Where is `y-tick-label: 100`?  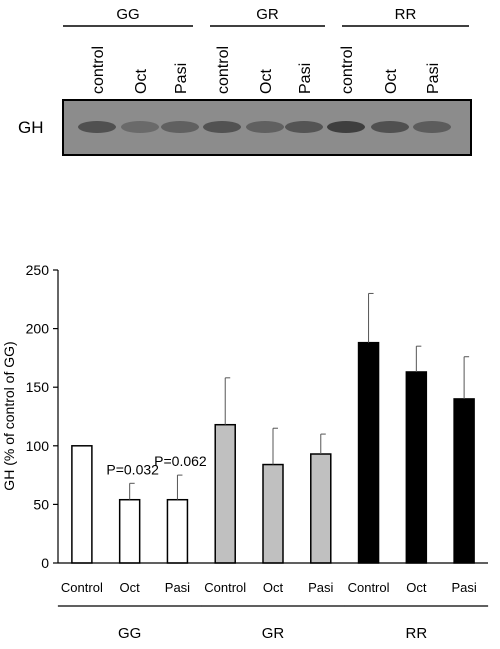 y-tick-label: 100 is located at coordinates (38, 446).